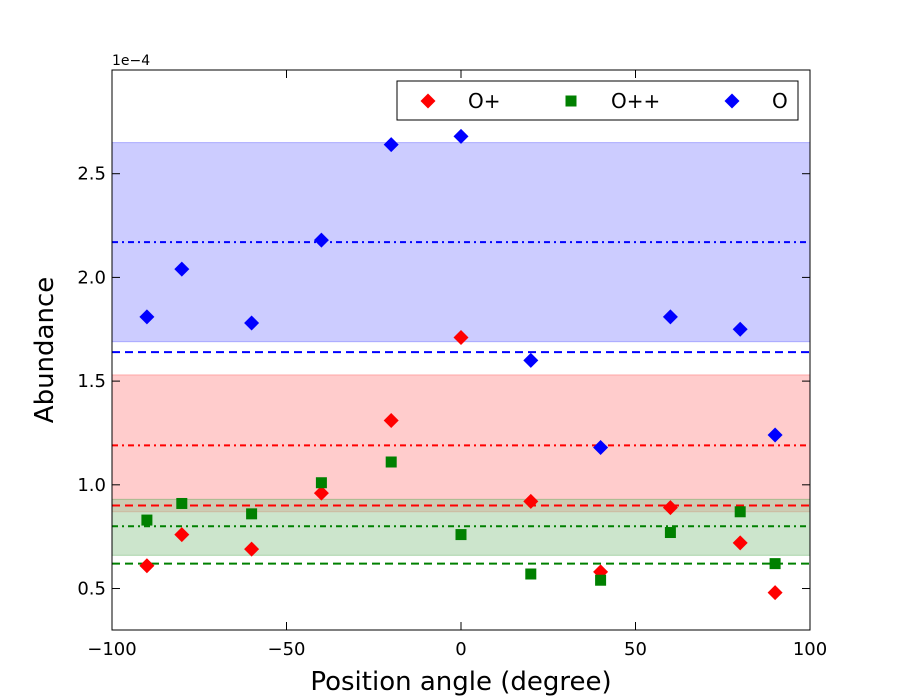 The image size is (900, 700). What do you see at coordinates (91, 174) in the screenshot?
I see `y-tick-label: 2.5` at bounding box center [91, 174].